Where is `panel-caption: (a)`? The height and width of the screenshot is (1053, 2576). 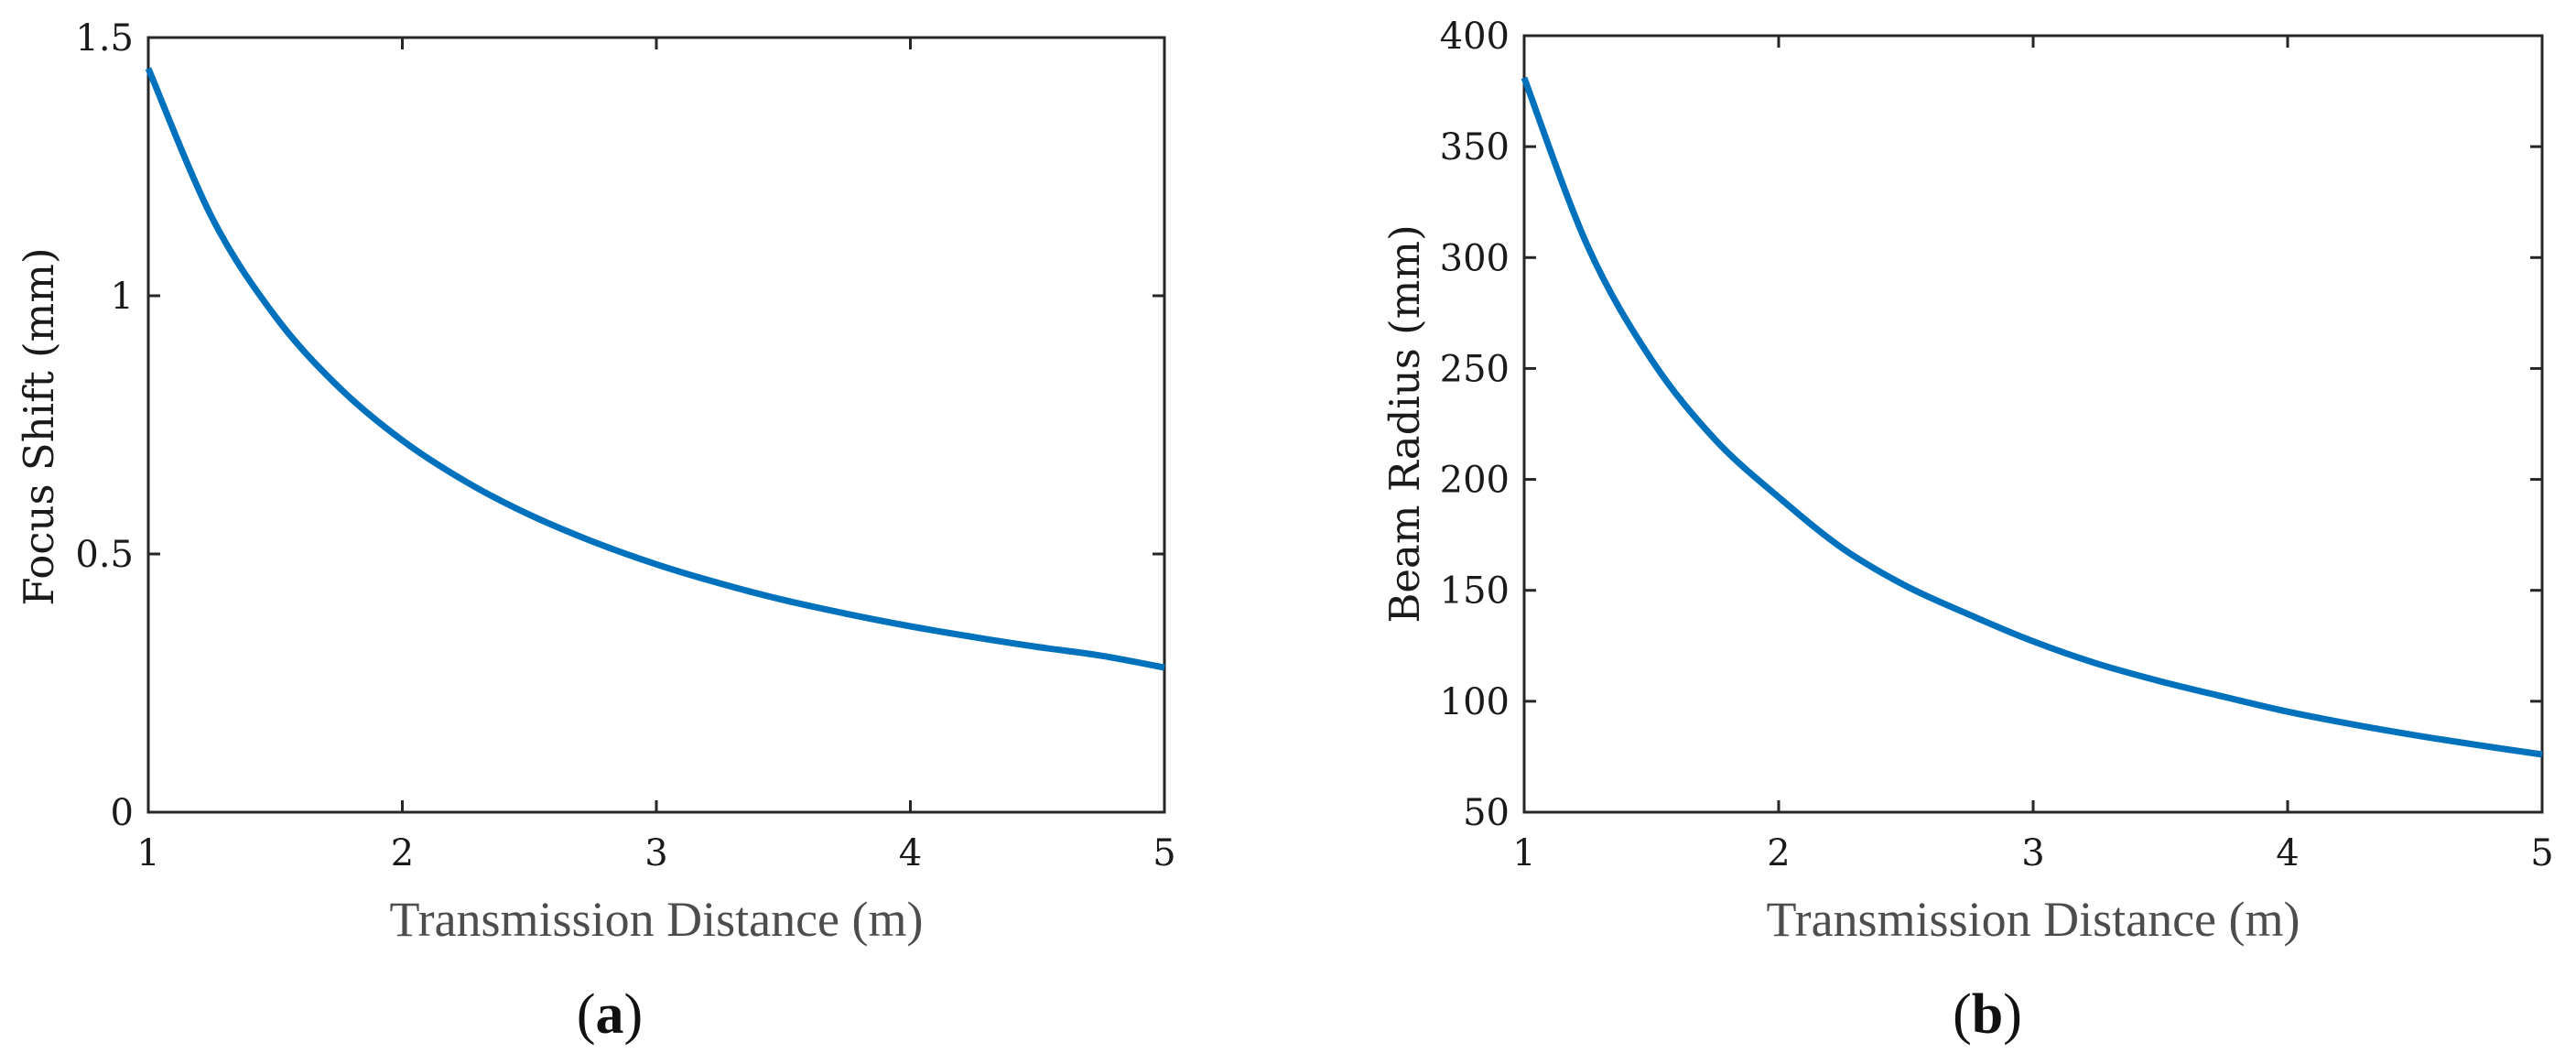 panel-caption: (a) is located at coordinates (610, 1015).